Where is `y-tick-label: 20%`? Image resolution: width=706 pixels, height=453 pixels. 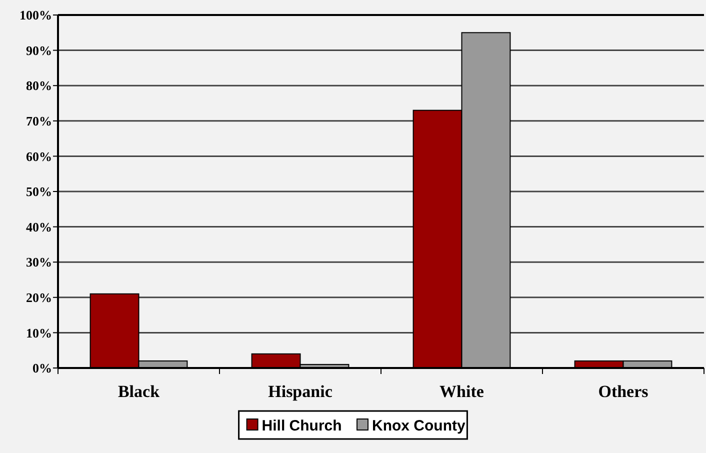 y-tick-label: 20% is located at coordinates (39, 297).